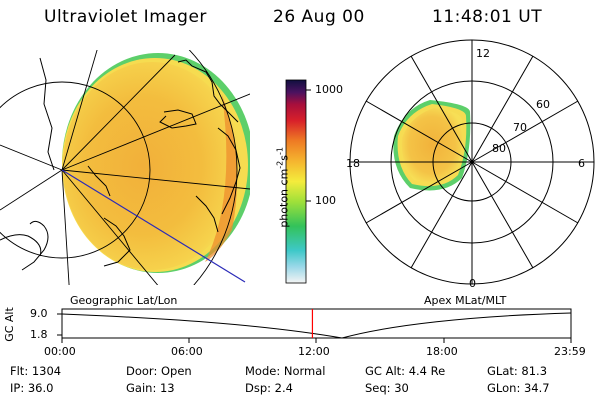  What do you see at coordinates (285, 371) in the screenshot?
I see `status-mode: Mode: Normal` at bounding box center [285, 371].